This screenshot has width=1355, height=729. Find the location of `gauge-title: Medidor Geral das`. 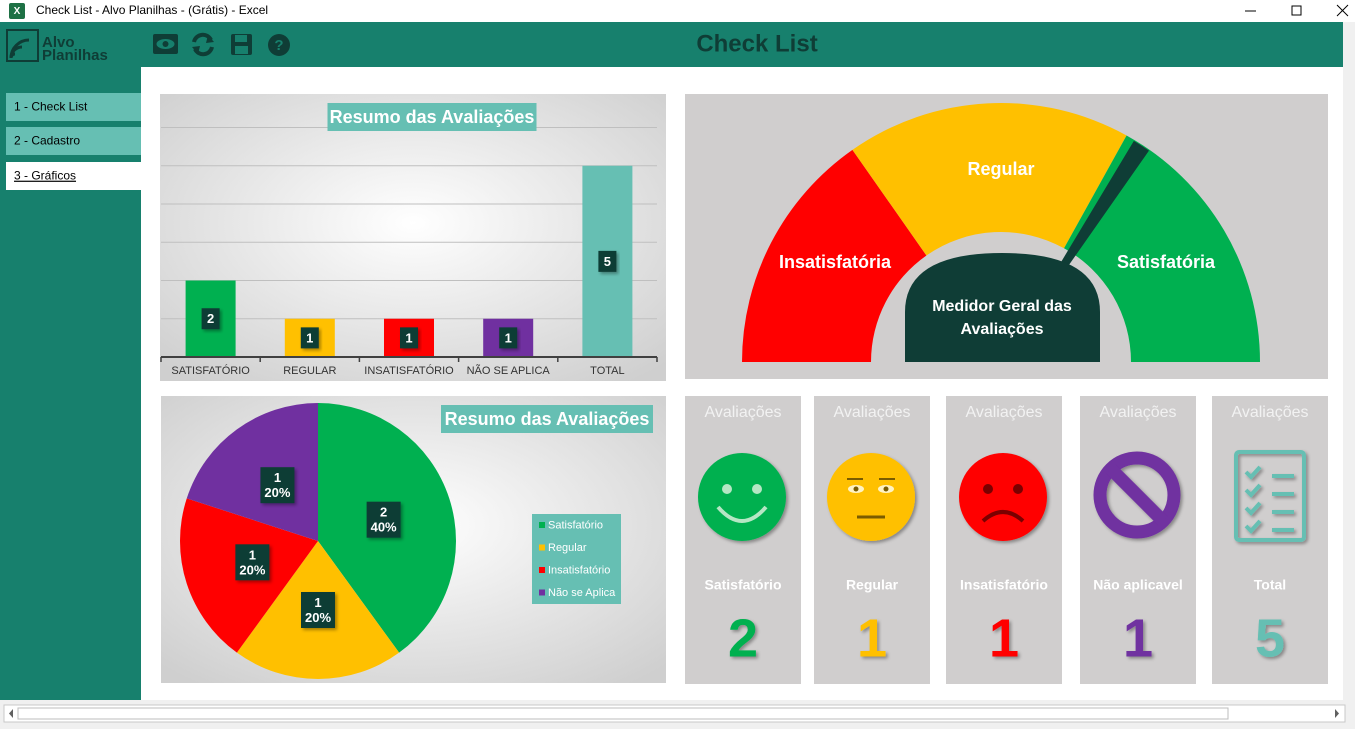

gauge-title: Medidor Geral das is located at coordinates (1002, 306).